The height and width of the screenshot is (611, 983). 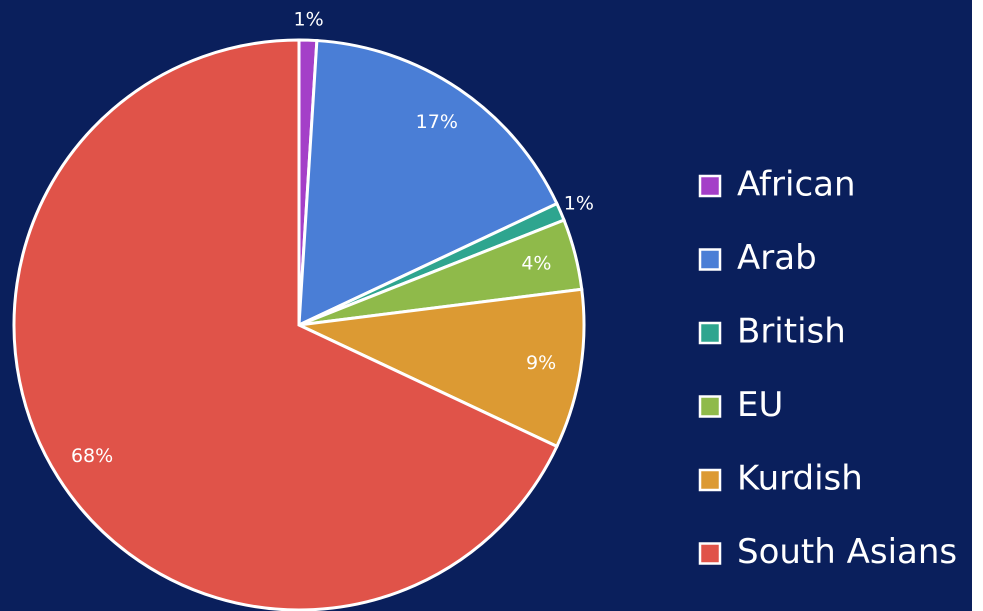 I want to click on legend-label: EU, so click(x=760, y=405).